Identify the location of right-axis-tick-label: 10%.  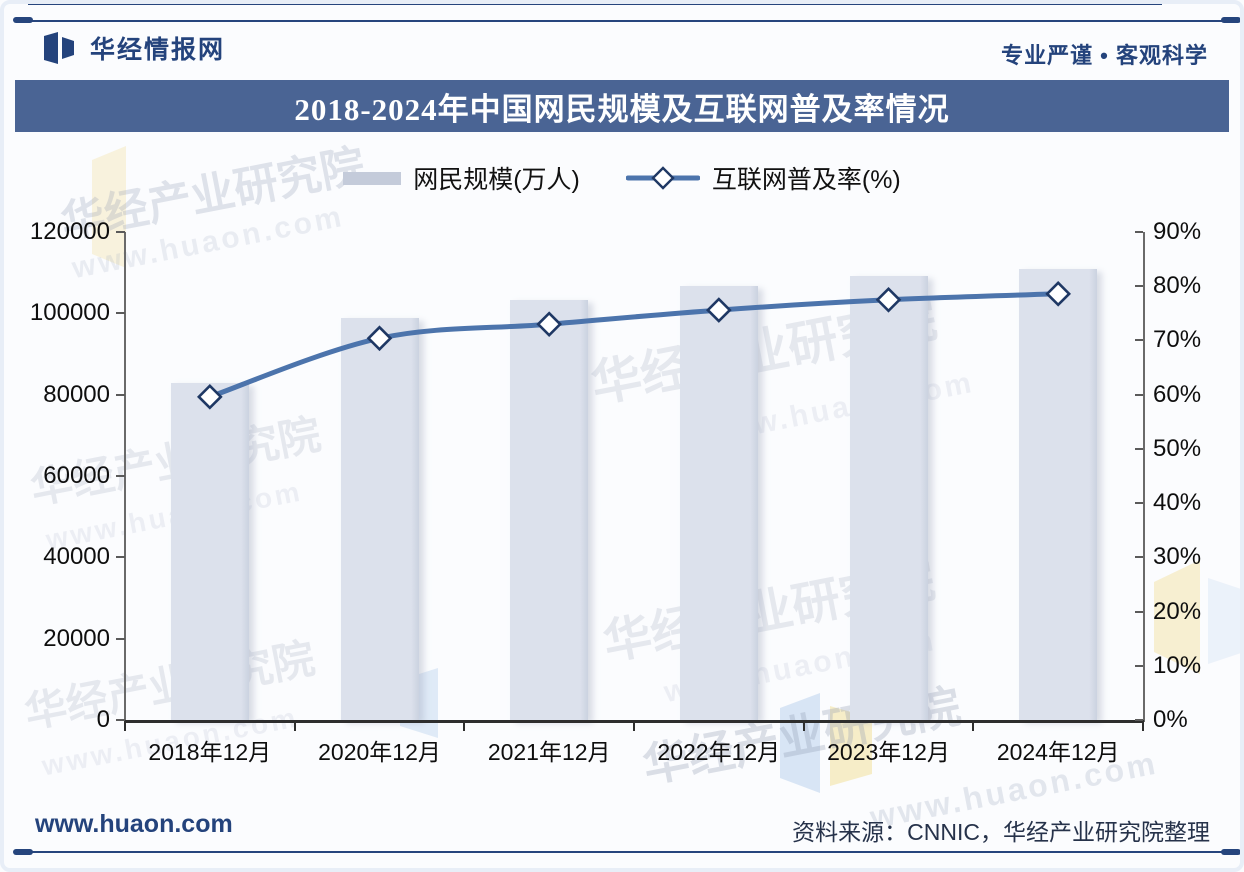
(1177, 665).